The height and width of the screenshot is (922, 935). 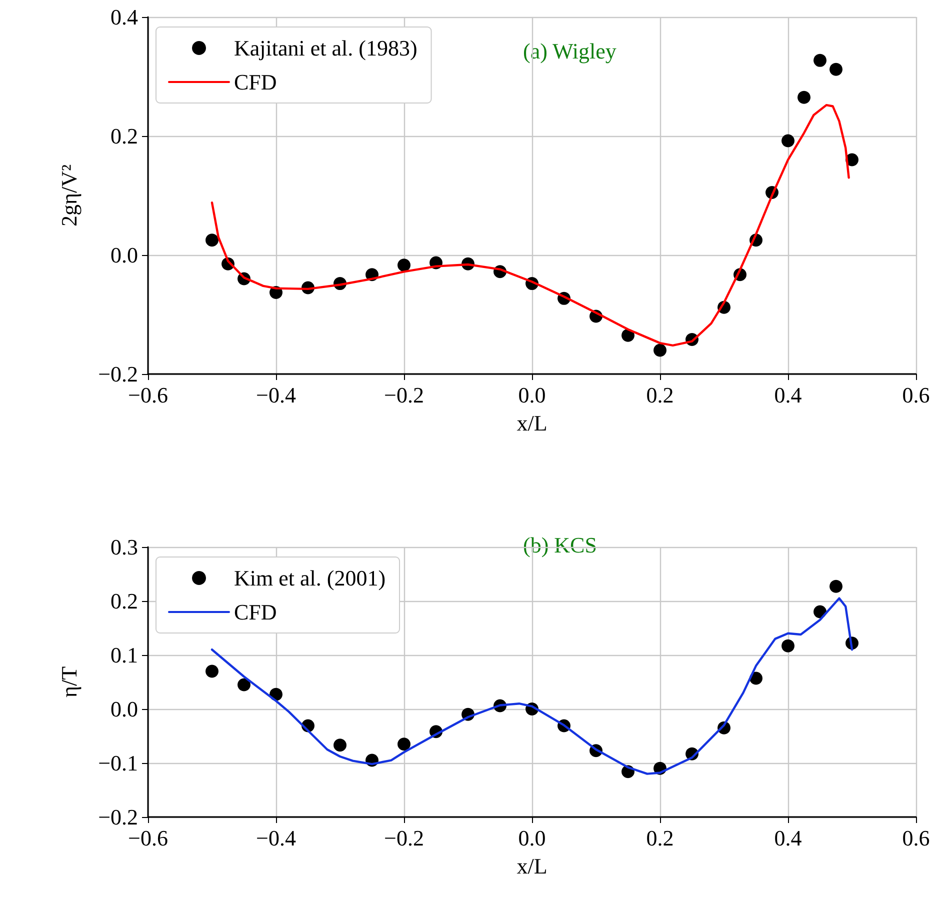 What do you see at coordinates (69, 682) in the screenshot?
I see `y-axis-title: η/T` at bounding box center [69, 682].